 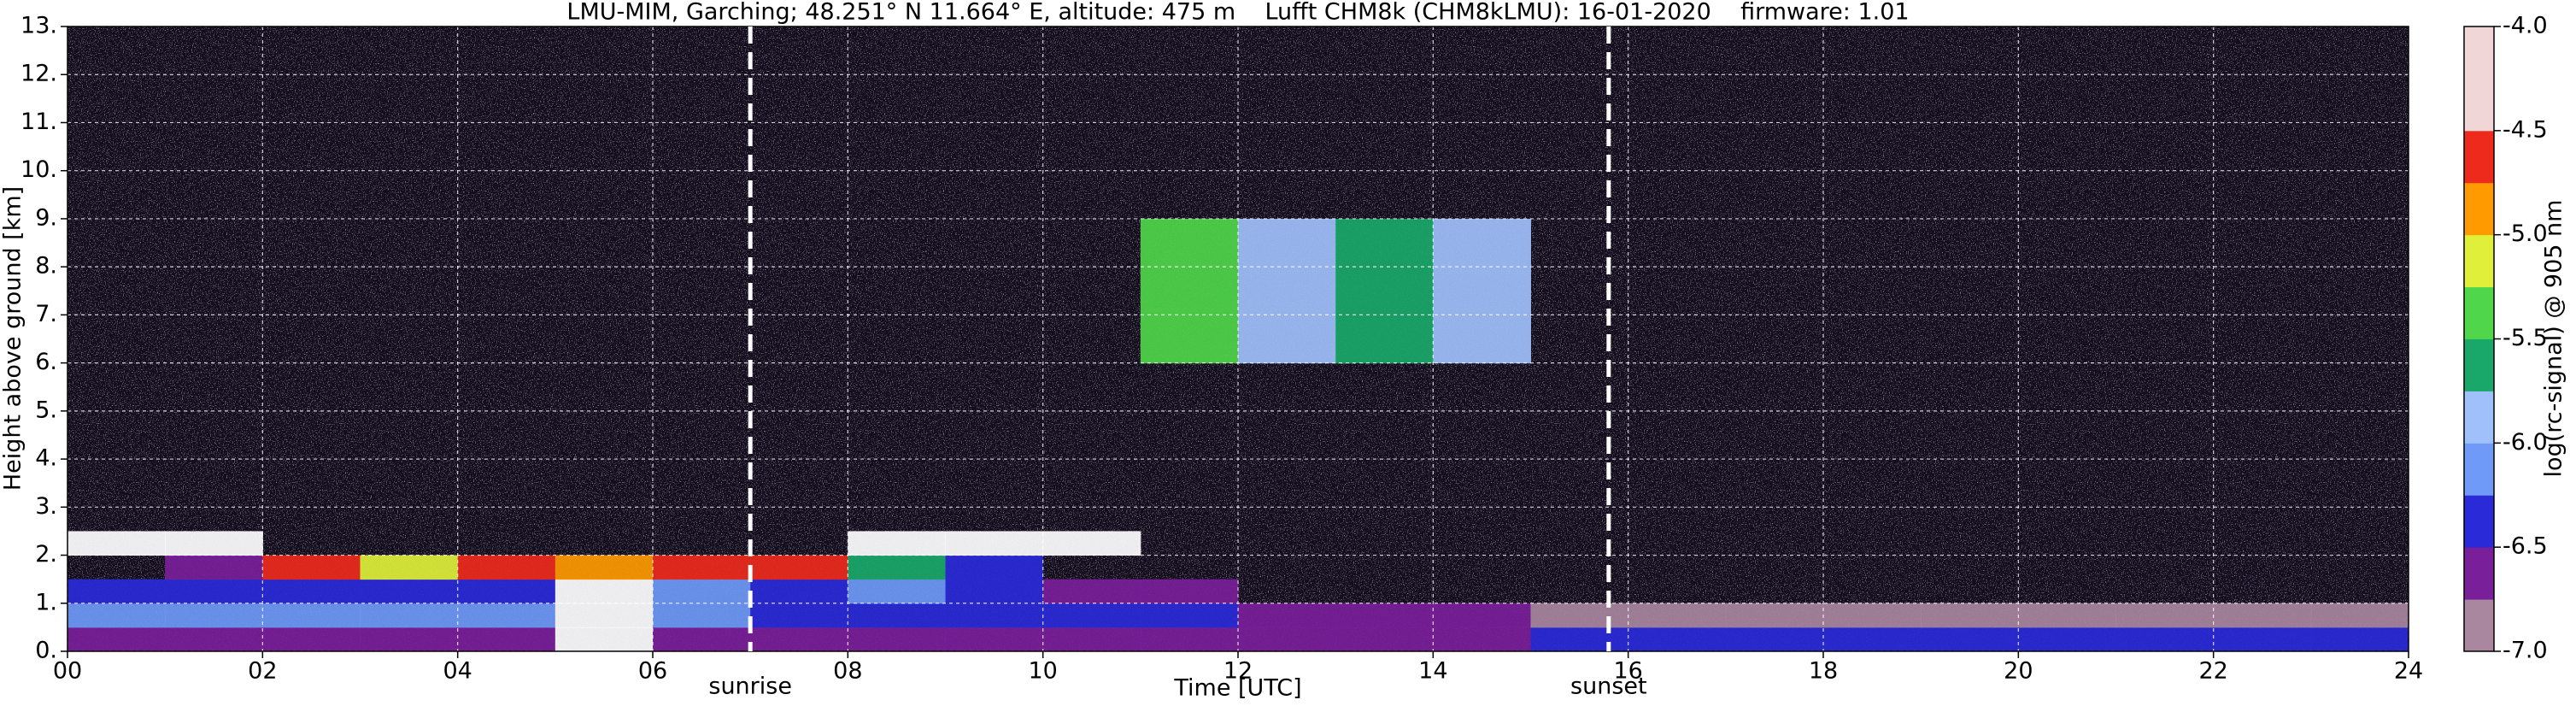 What do you see at coordinates (46, 217) in the screenshot?
I see `y-tick-label: 9.` at bounding box center [46, 217].